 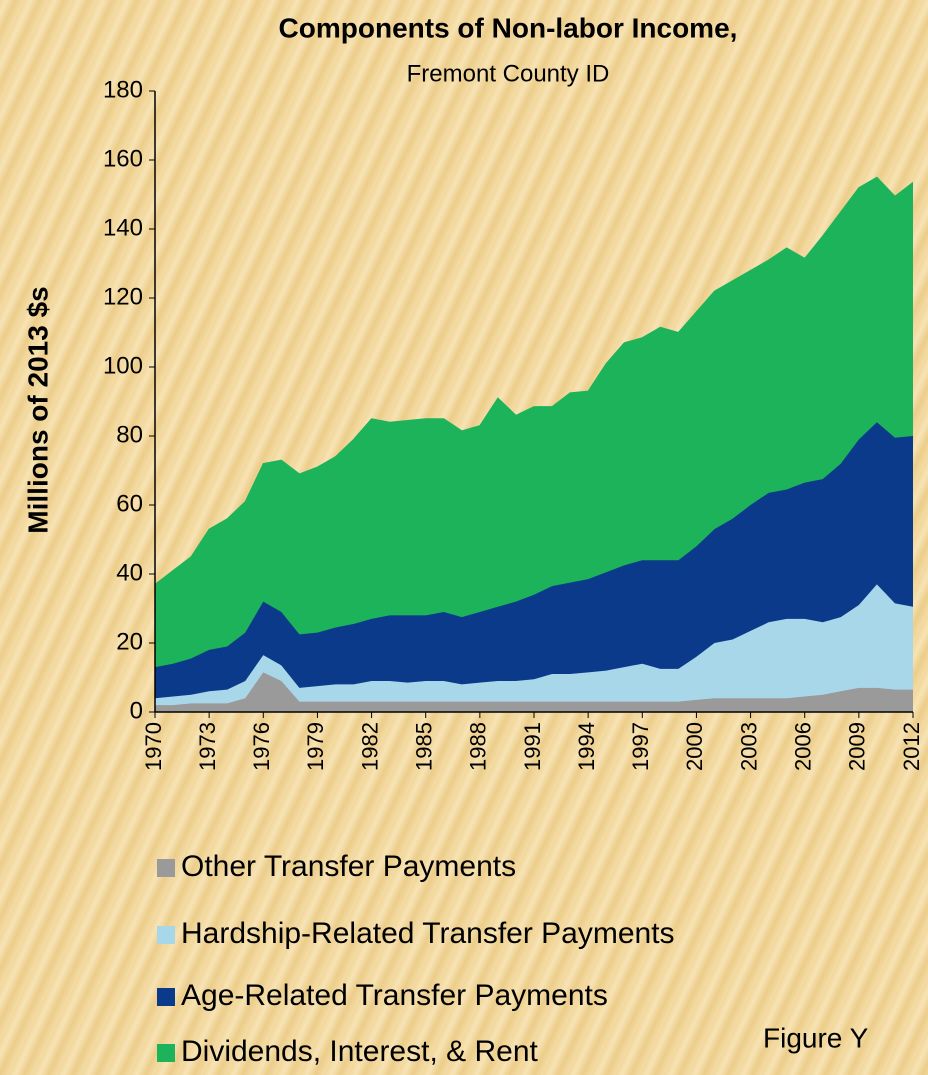 What do you see at coordinates (129, 503) in the screenshot?
I see `y-tick-label: 60` at bounding box center [129, 503].